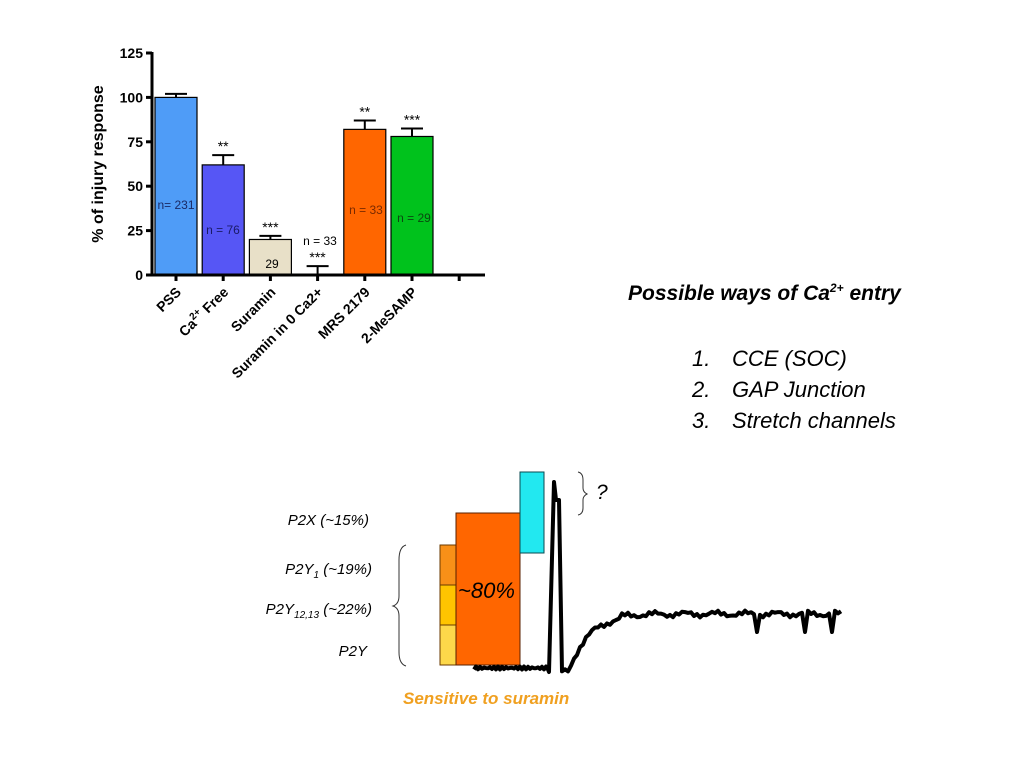 The height and width of the screenshot is (768, 1024). I want to click on ca-entry-title: Possible ways of Ca2+ entry, so click(764, 293).